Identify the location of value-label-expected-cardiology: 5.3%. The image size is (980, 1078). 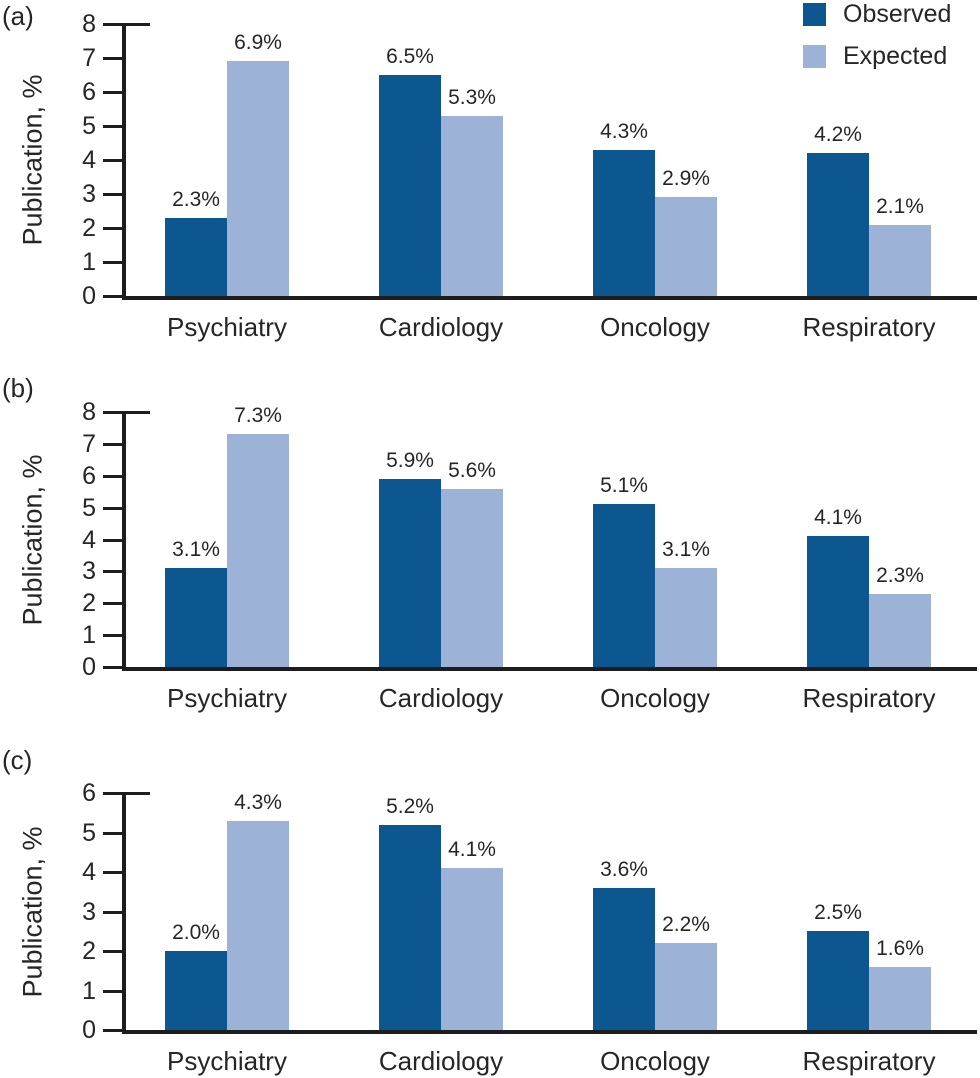
(472, 97).